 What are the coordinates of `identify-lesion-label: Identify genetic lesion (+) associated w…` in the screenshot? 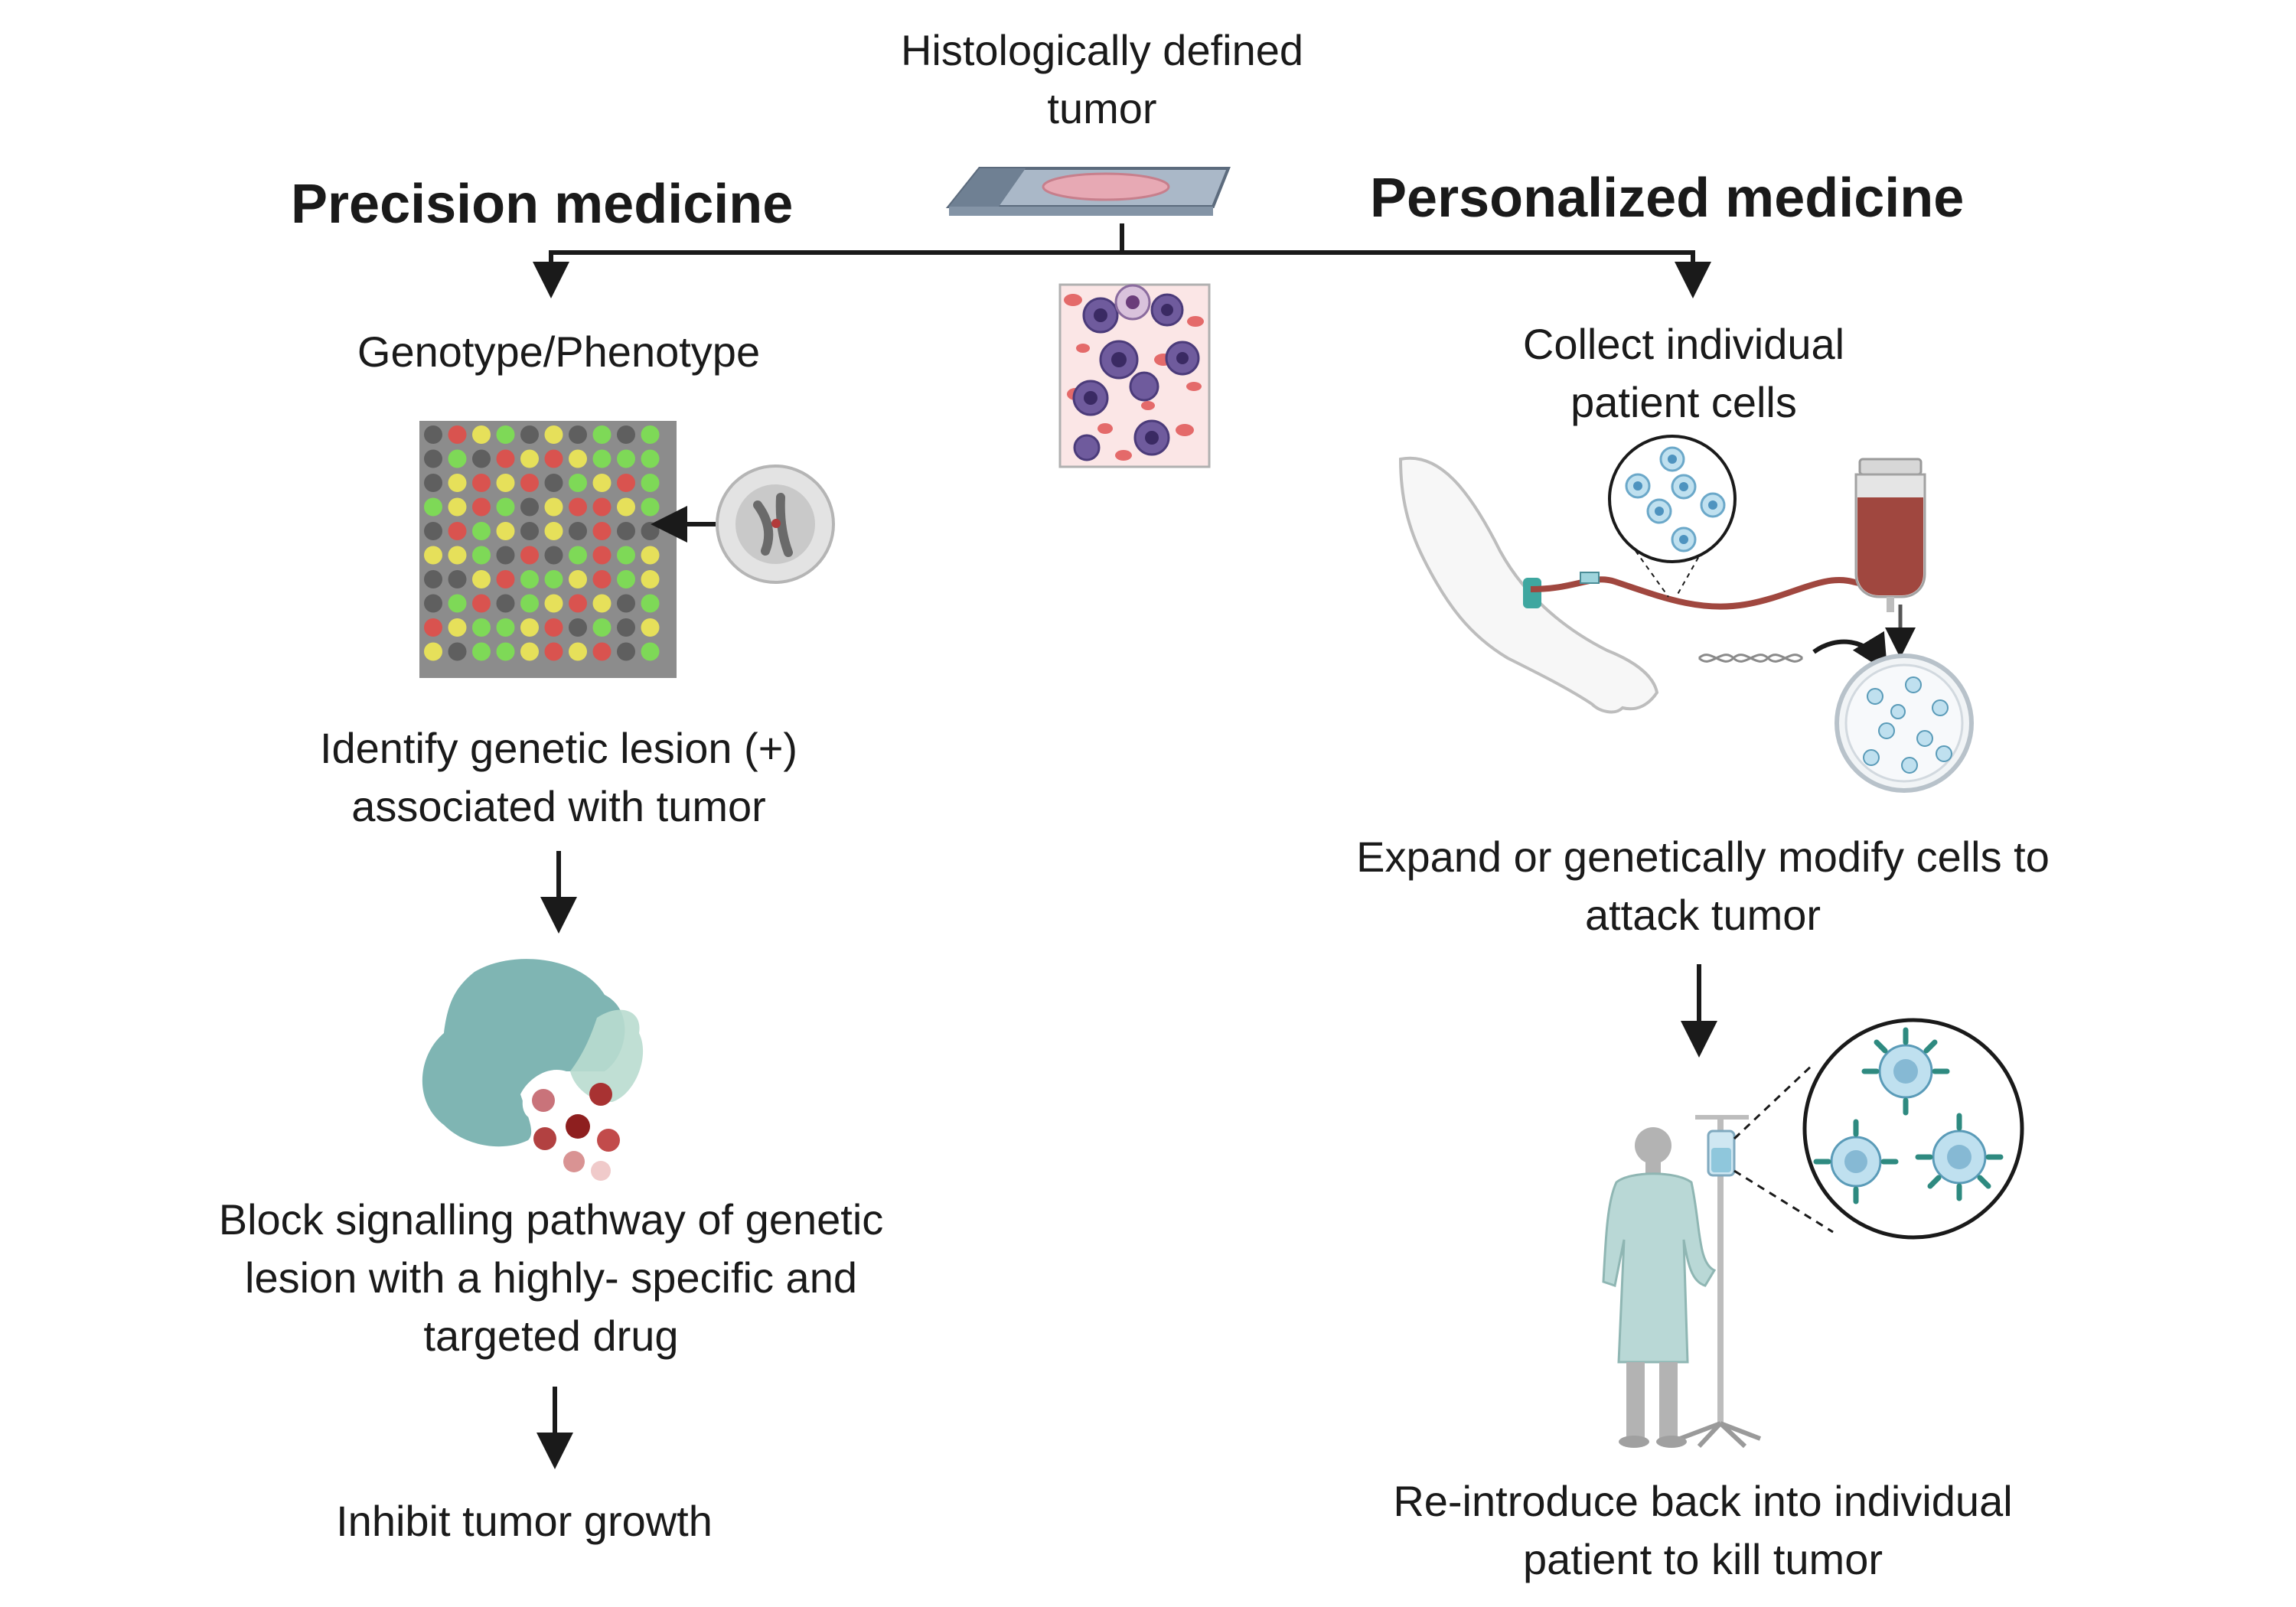 It's located at (558, 777).